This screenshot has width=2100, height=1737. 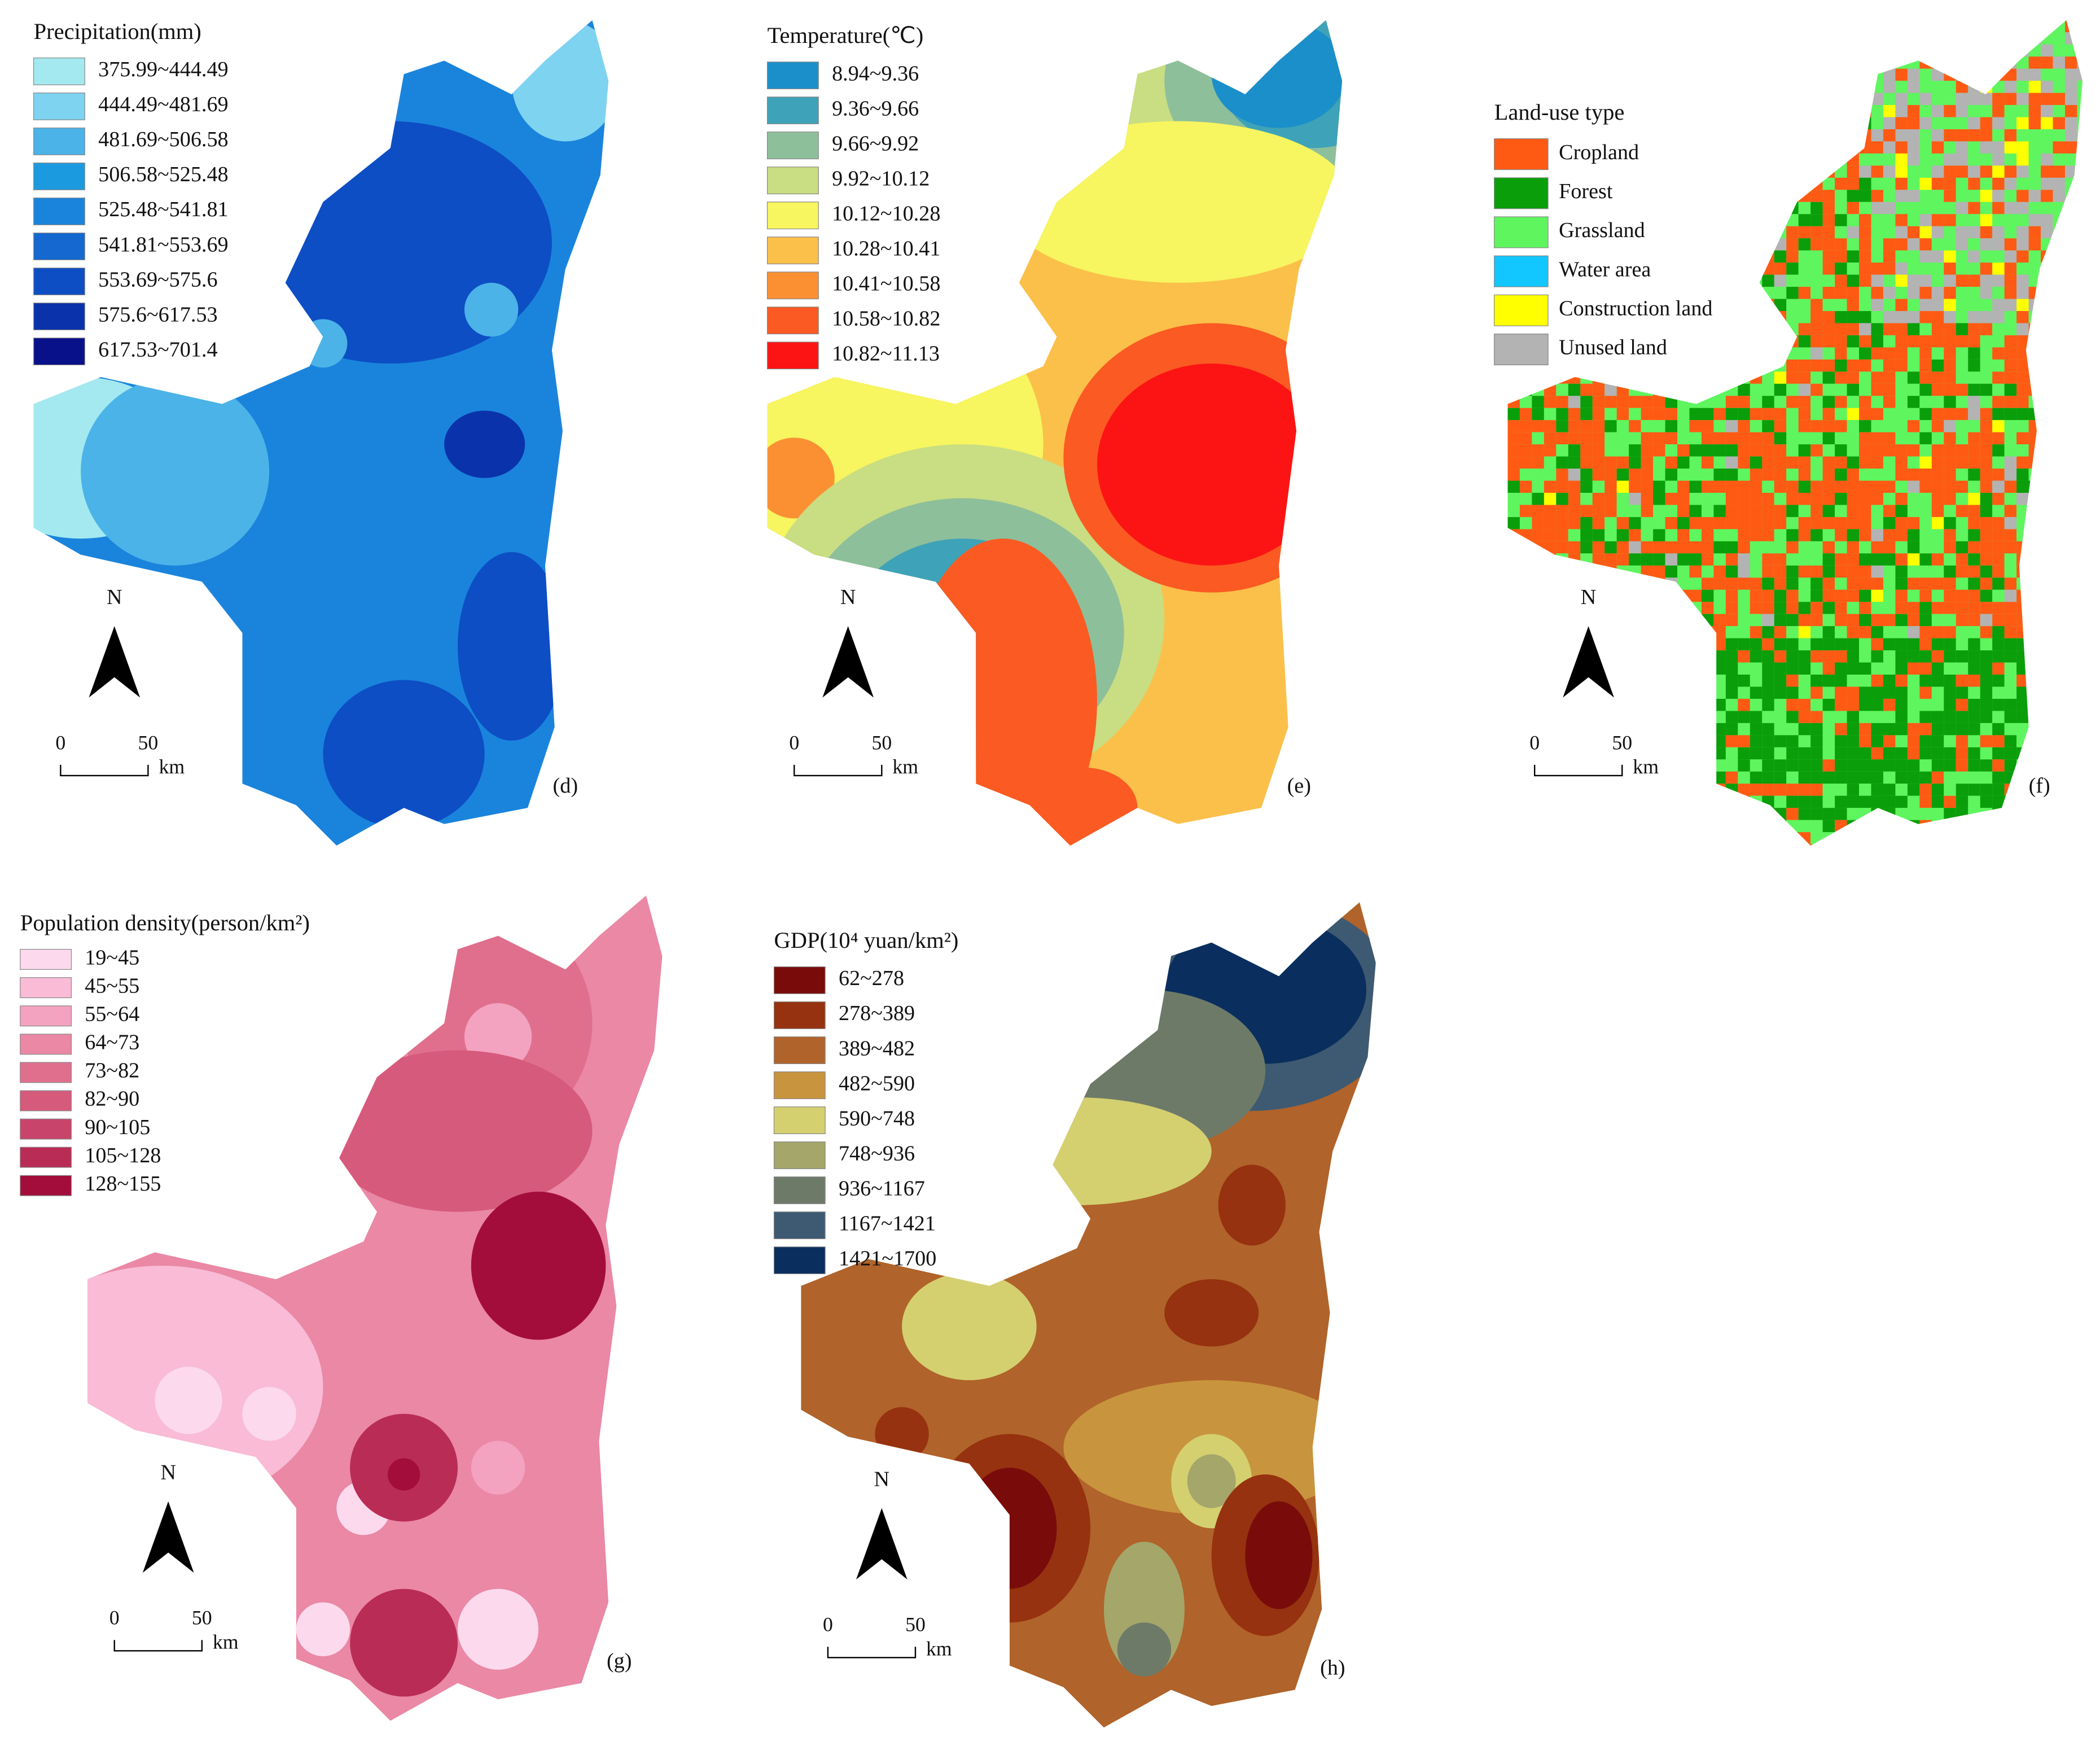 I want to click on scale-unit: km, so click(x=1646, y=766).